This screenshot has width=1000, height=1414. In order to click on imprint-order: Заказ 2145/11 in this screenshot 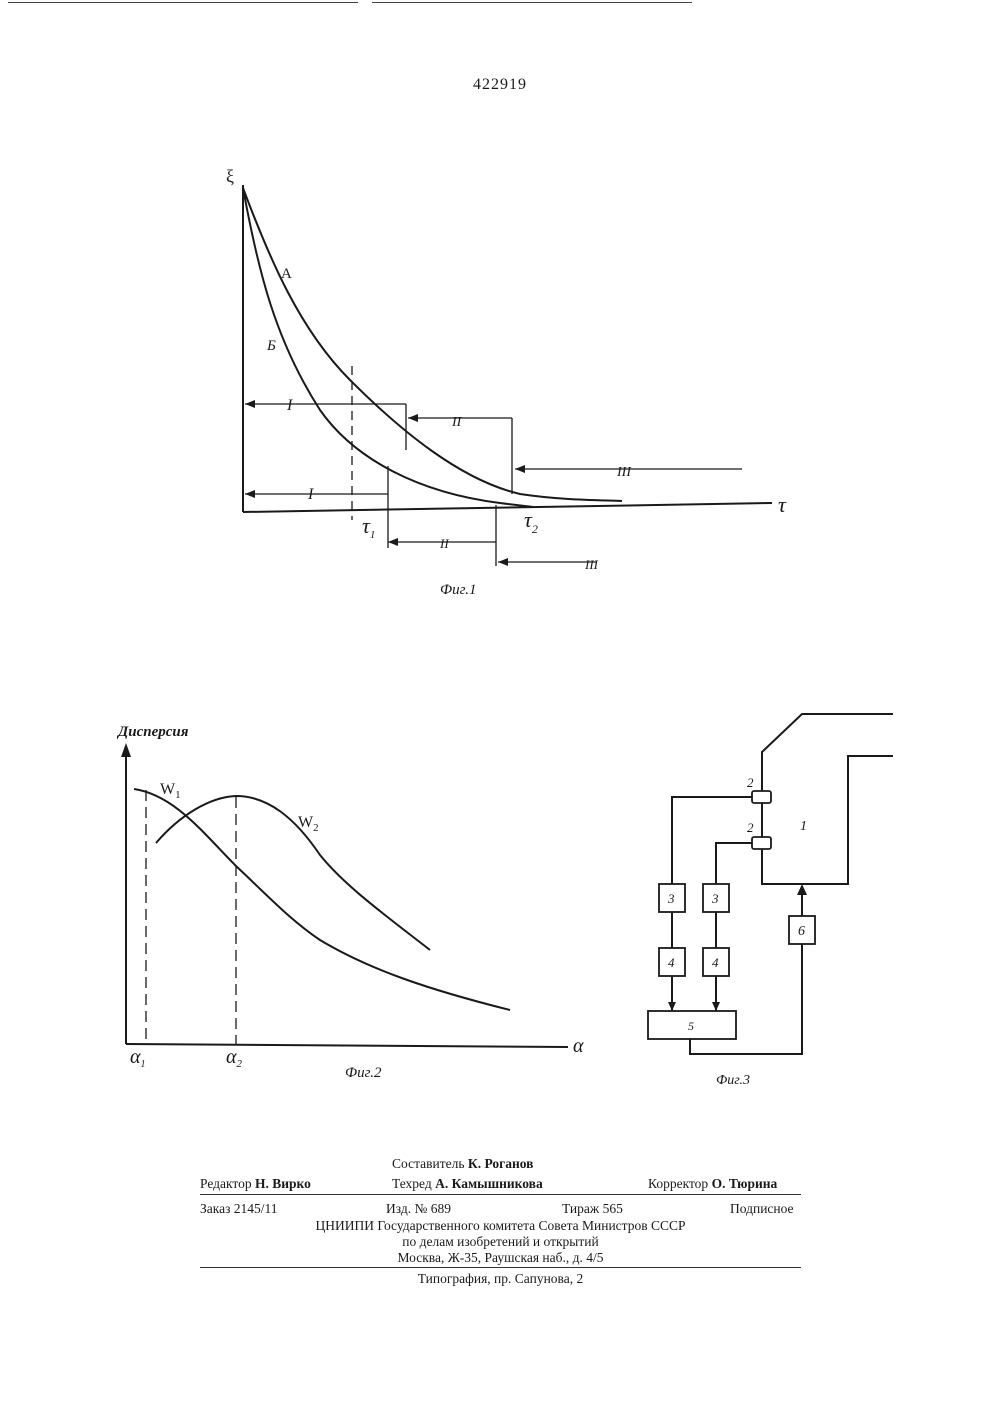, I will do `click(239, 1208)`.